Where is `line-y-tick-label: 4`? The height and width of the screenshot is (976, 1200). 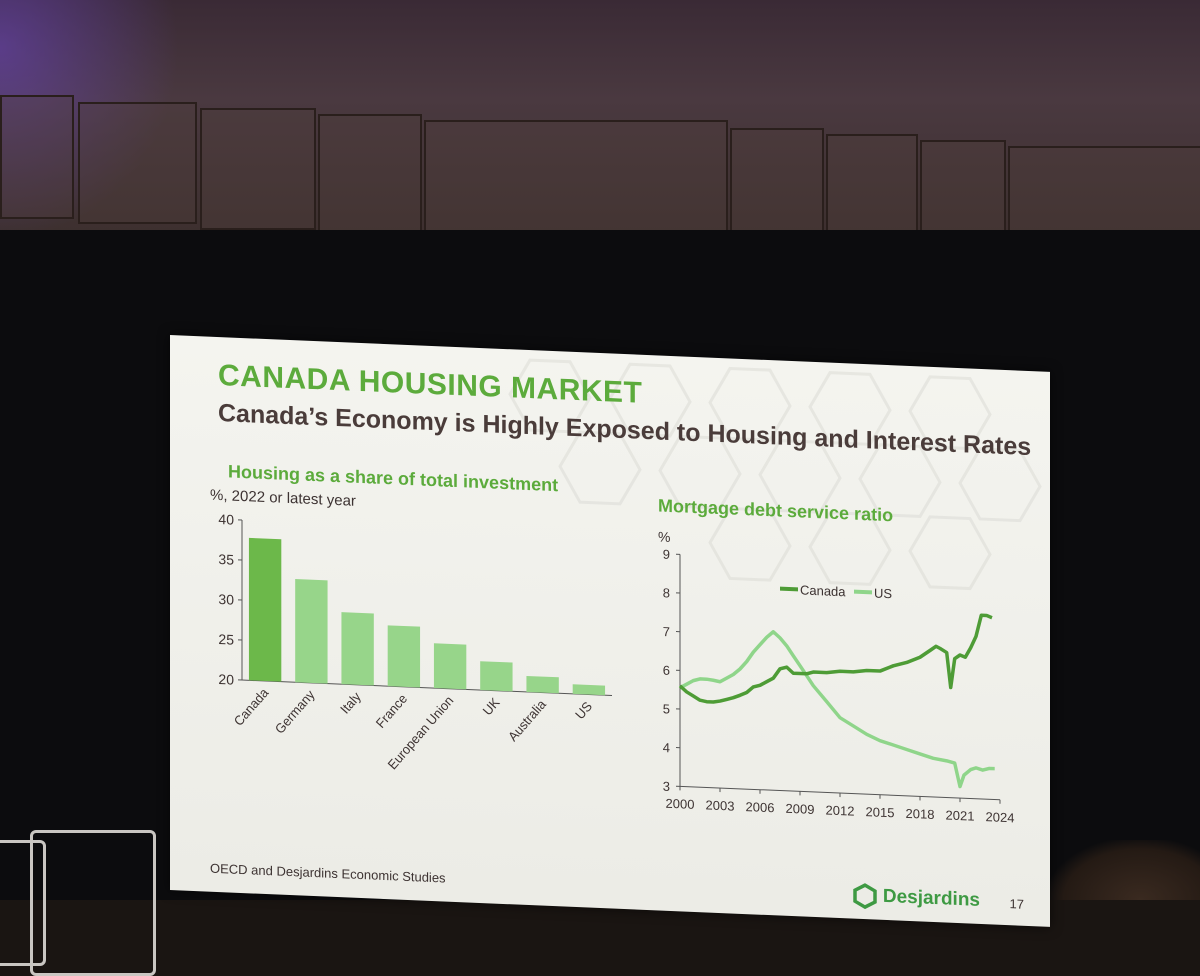 line-y-tick-label: 4 is located at coordinates (666, 747).